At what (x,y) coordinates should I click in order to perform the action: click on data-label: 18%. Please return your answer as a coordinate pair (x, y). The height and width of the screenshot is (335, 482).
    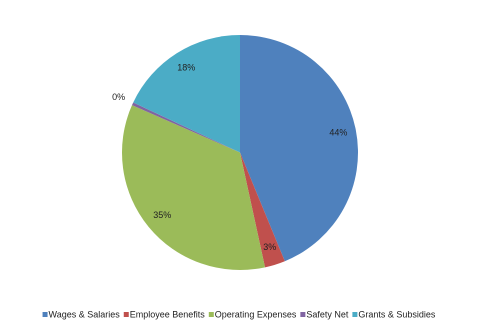
    Looking at the image, I should click on (186, 68).